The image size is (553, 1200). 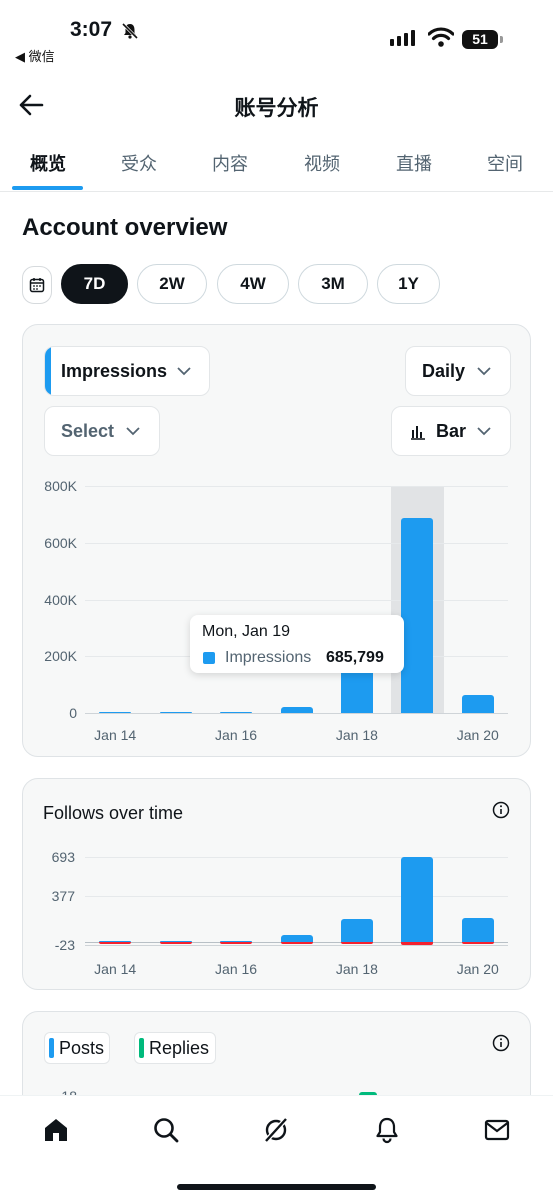 I want to click on y-tick-label: 693, so click(x=63, y=857).